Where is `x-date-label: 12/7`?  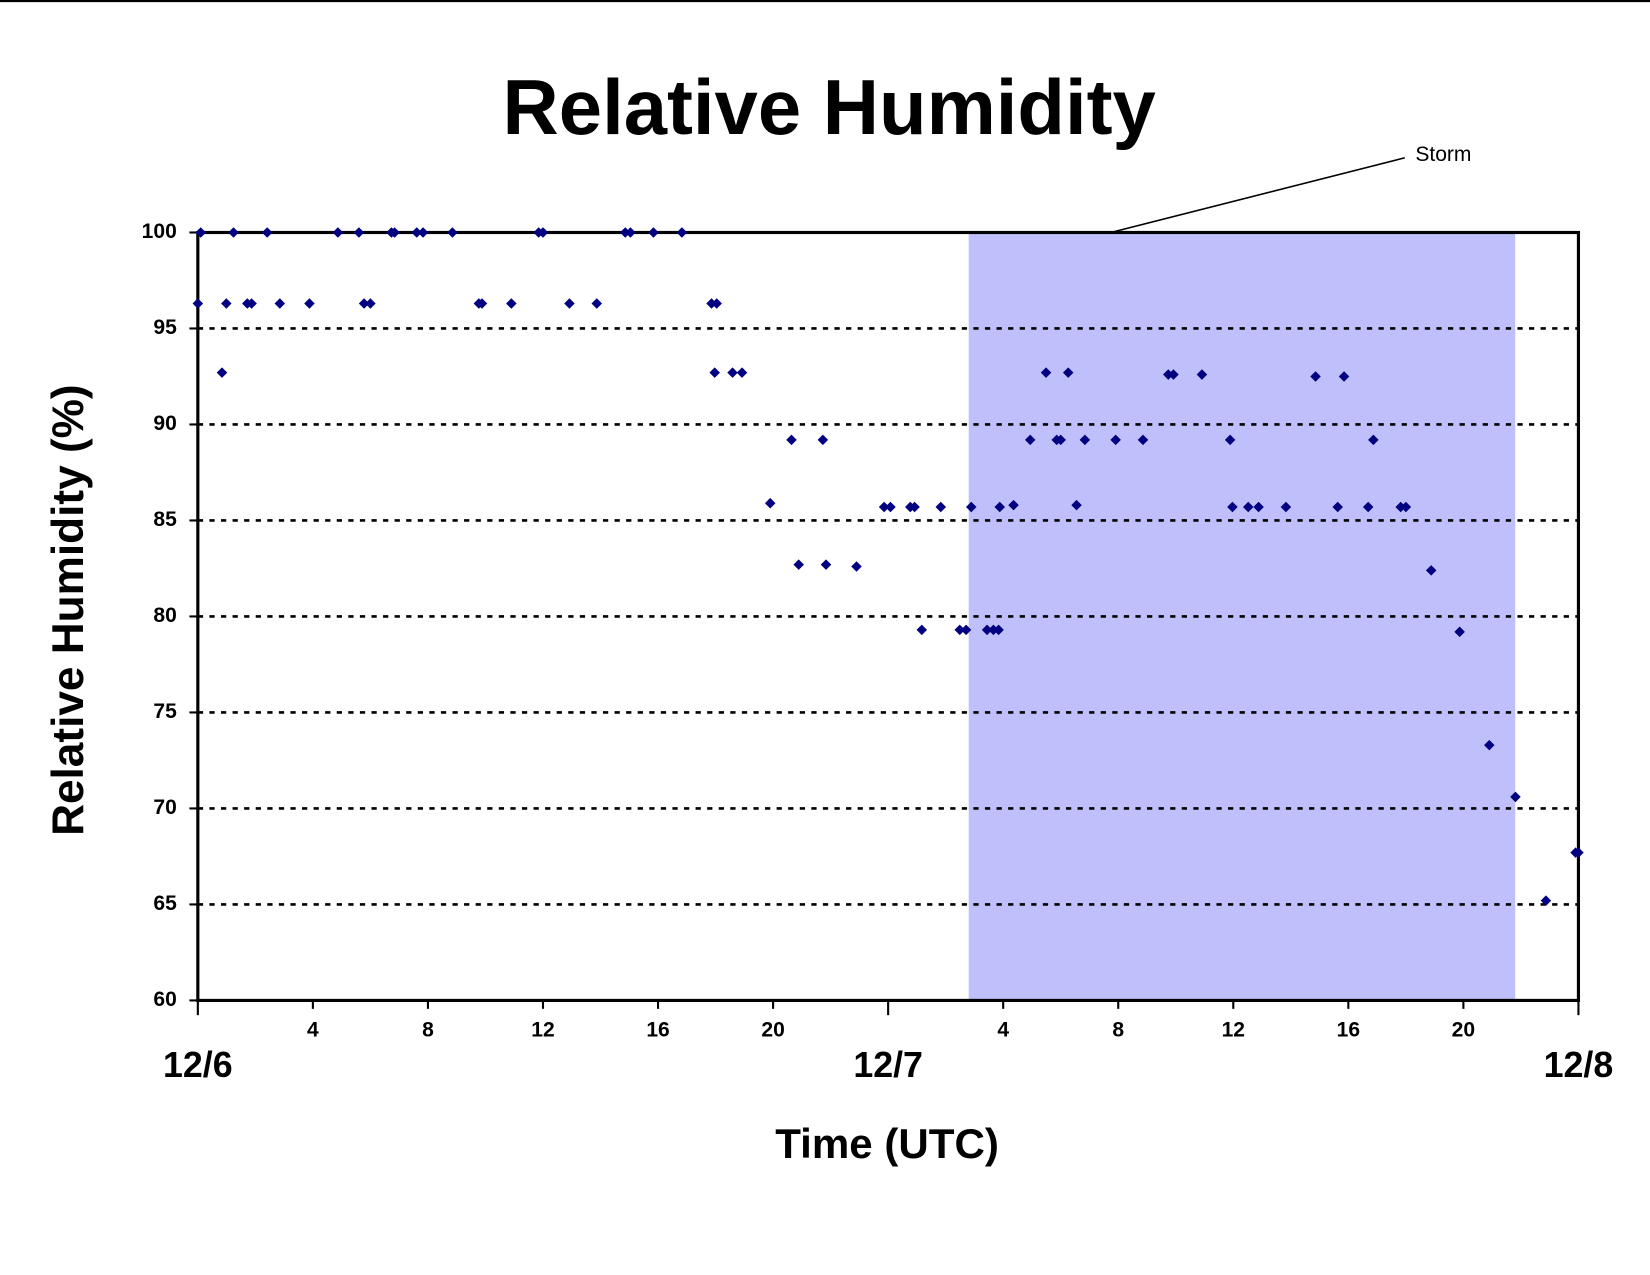
x-date-label: 12/7 is located at coordinates (888, 1065).